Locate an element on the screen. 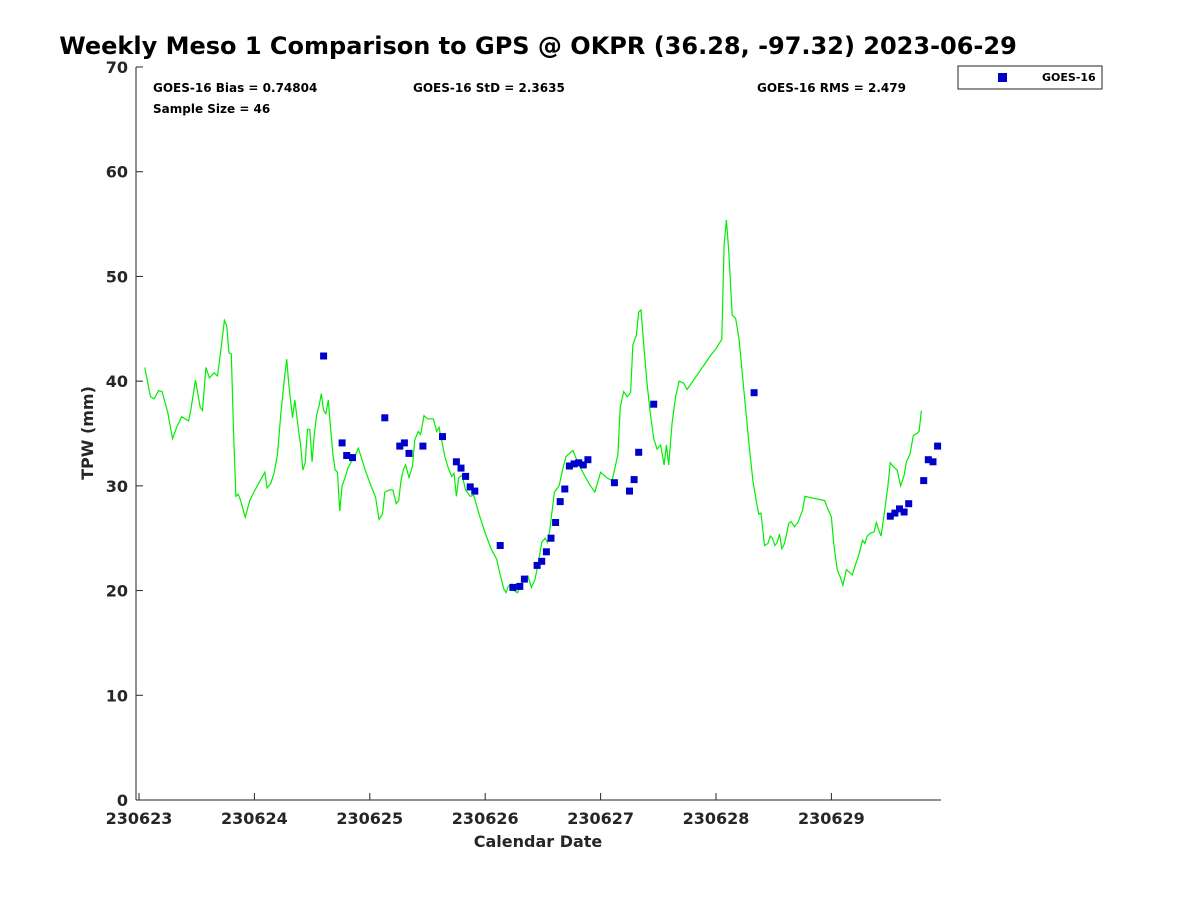  x-tick-label: 230624 is located at coordinates (254, 818).